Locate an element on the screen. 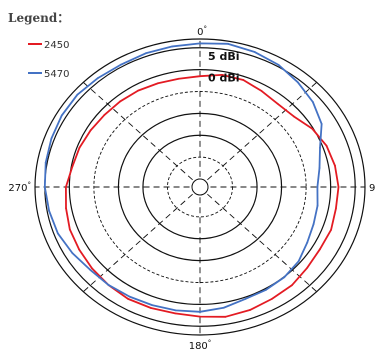  ring-label-5-dbi: 5 dBi is located at coordinates (224, 56).